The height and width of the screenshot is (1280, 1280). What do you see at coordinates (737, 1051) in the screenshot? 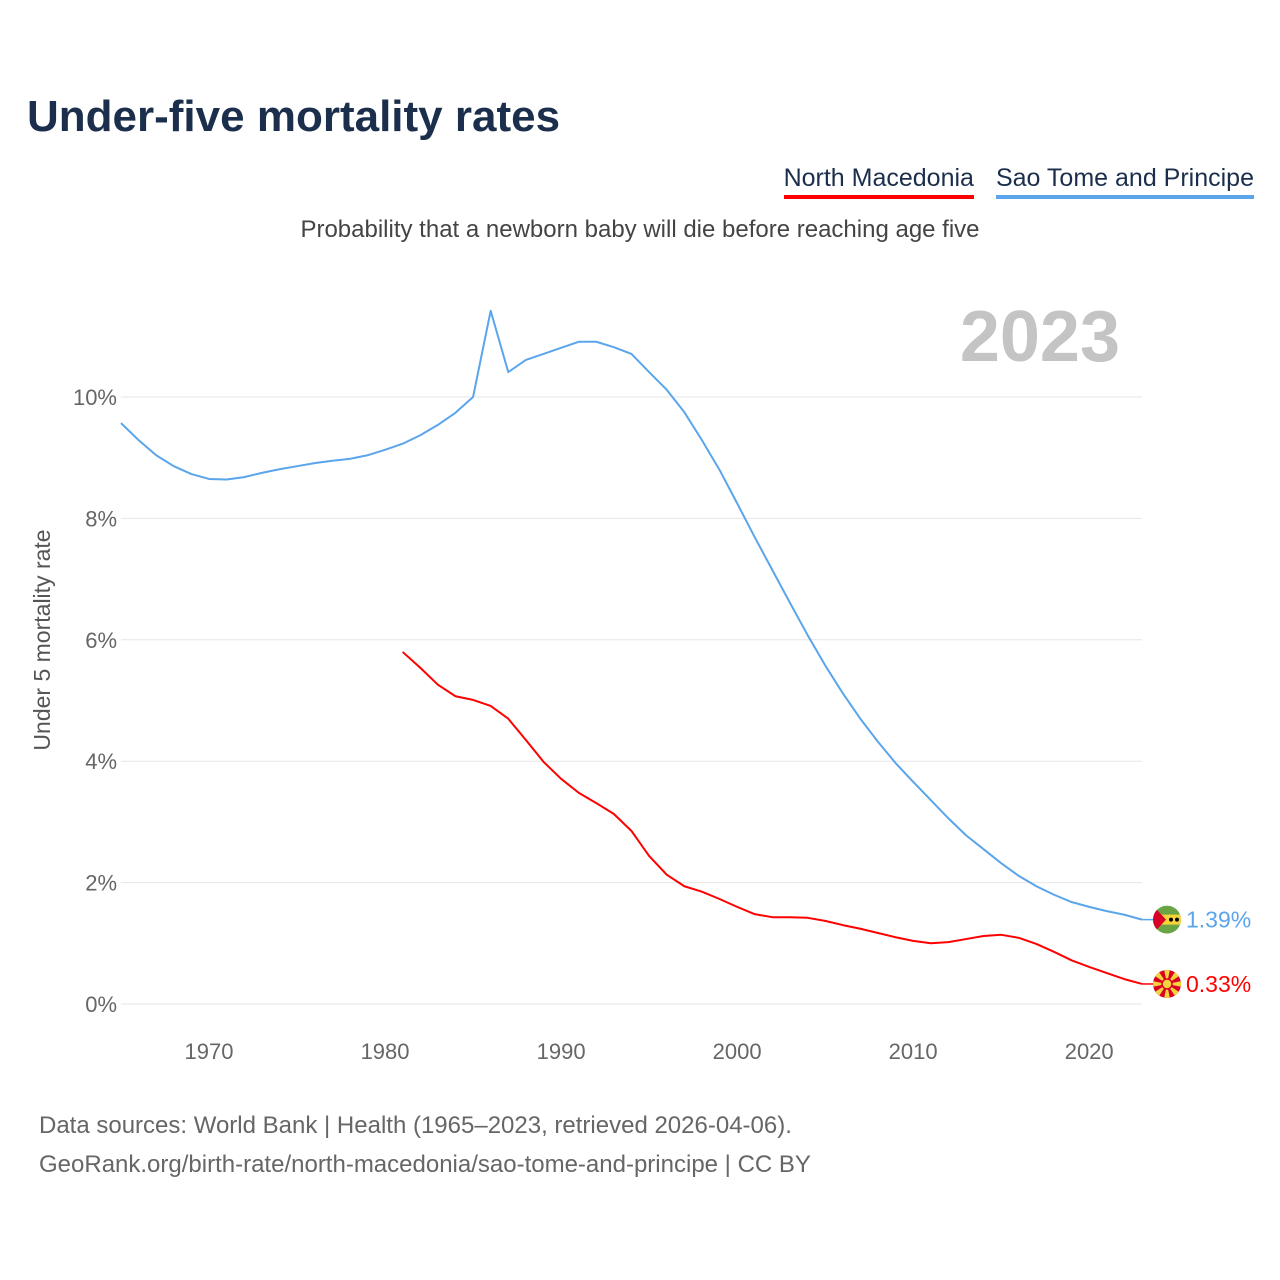
I see `x-tick-label: 2000` at bounding box center [737, 1051].